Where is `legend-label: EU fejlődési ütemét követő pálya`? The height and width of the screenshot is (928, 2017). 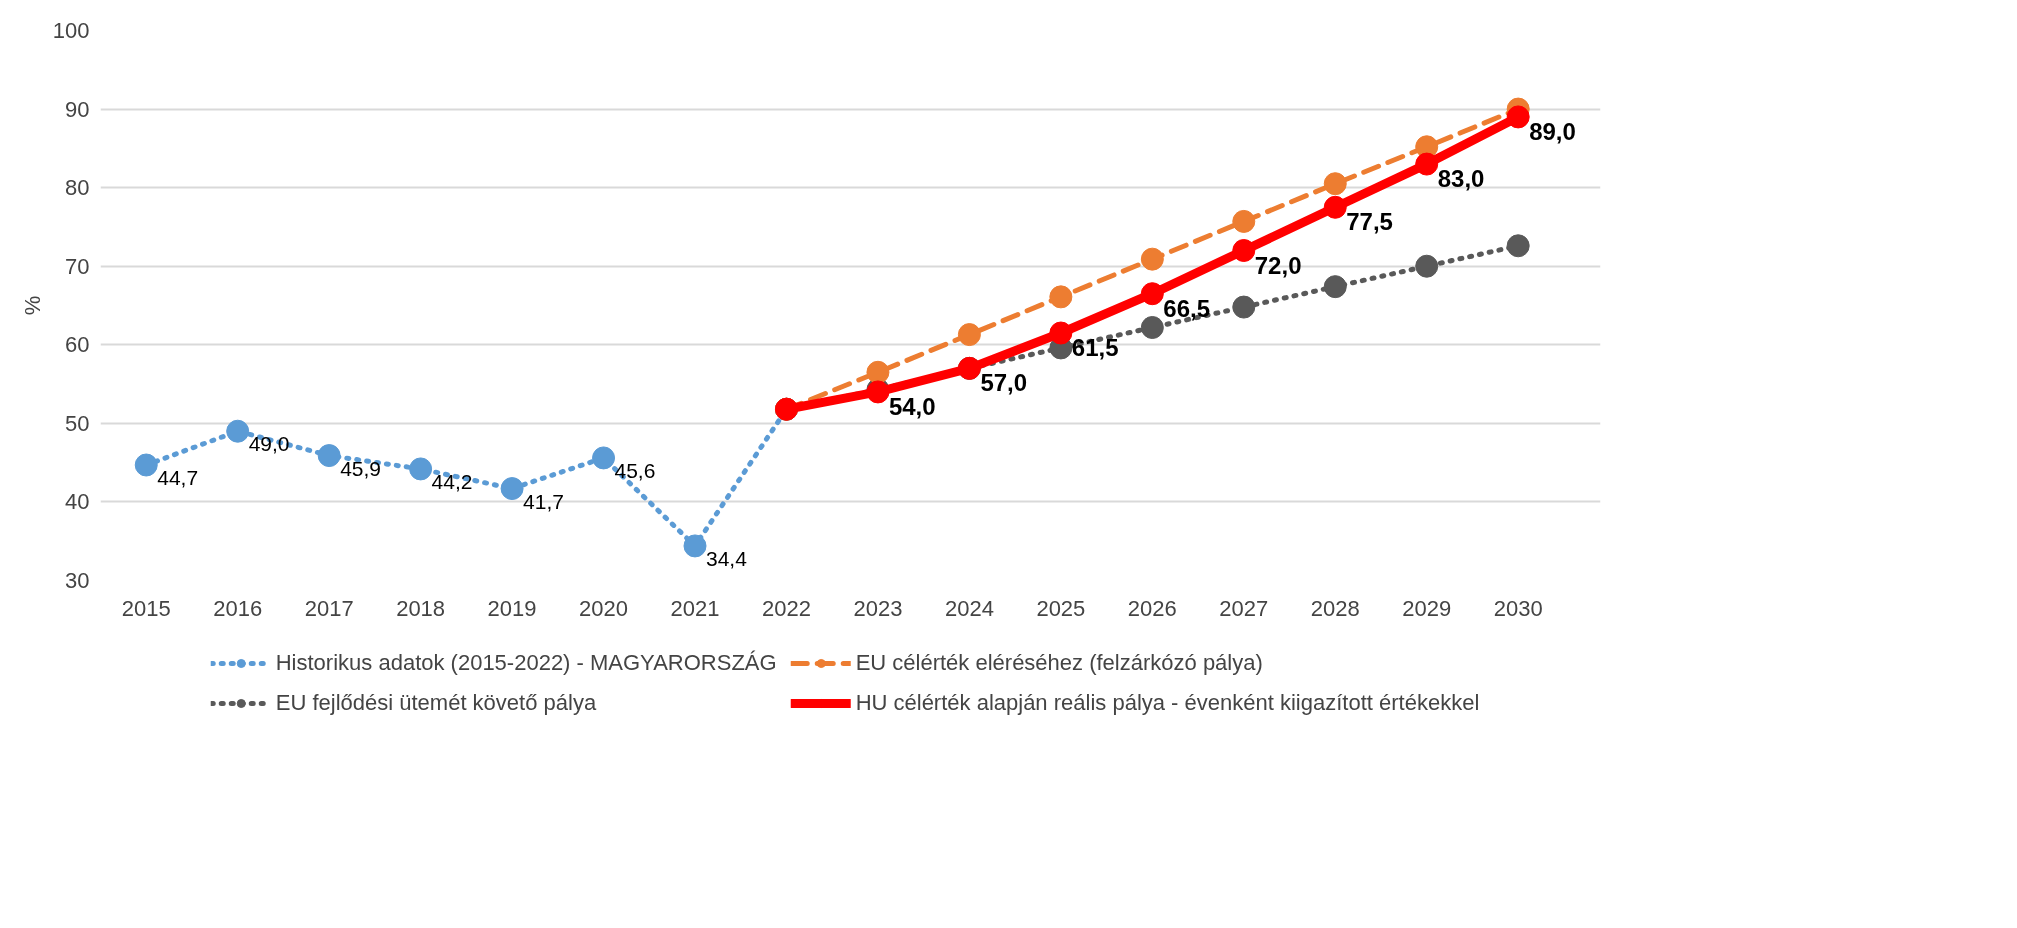 legend-label: EU fejlődési ütemét követő pálya is located at coordinates (436, 703).